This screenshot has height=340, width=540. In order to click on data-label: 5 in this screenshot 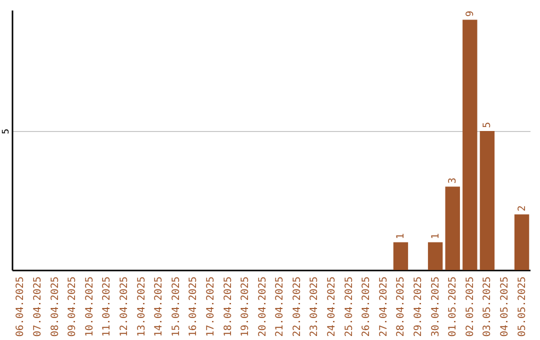, I will do `click(488, 125)`.